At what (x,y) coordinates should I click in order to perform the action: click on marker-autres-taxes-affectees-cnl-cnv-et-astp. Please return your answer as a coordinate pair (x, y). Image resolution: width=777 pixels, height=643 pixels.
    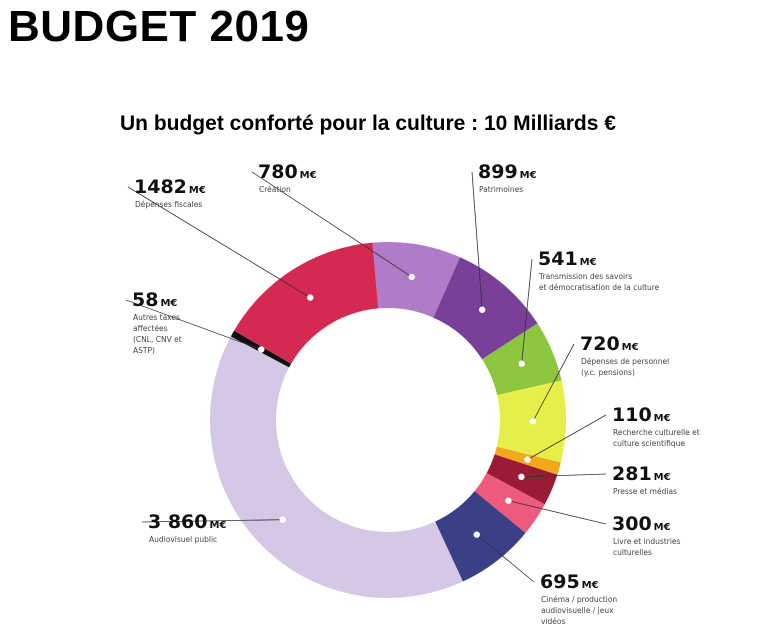
    Looking at the image, I should click on (261, 349).